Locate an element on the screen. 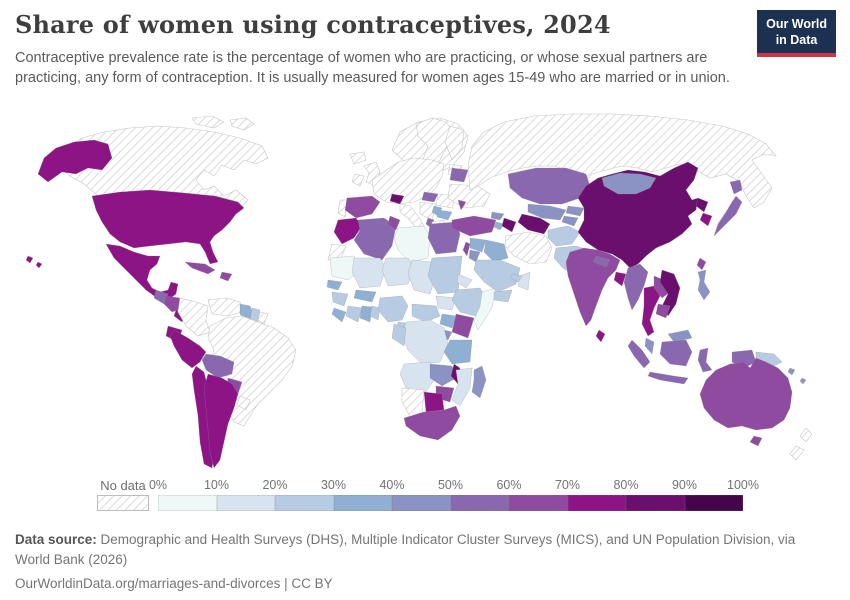 This screenshot has width=850, height=600. country-alaska is located at coordinates (75, 161).